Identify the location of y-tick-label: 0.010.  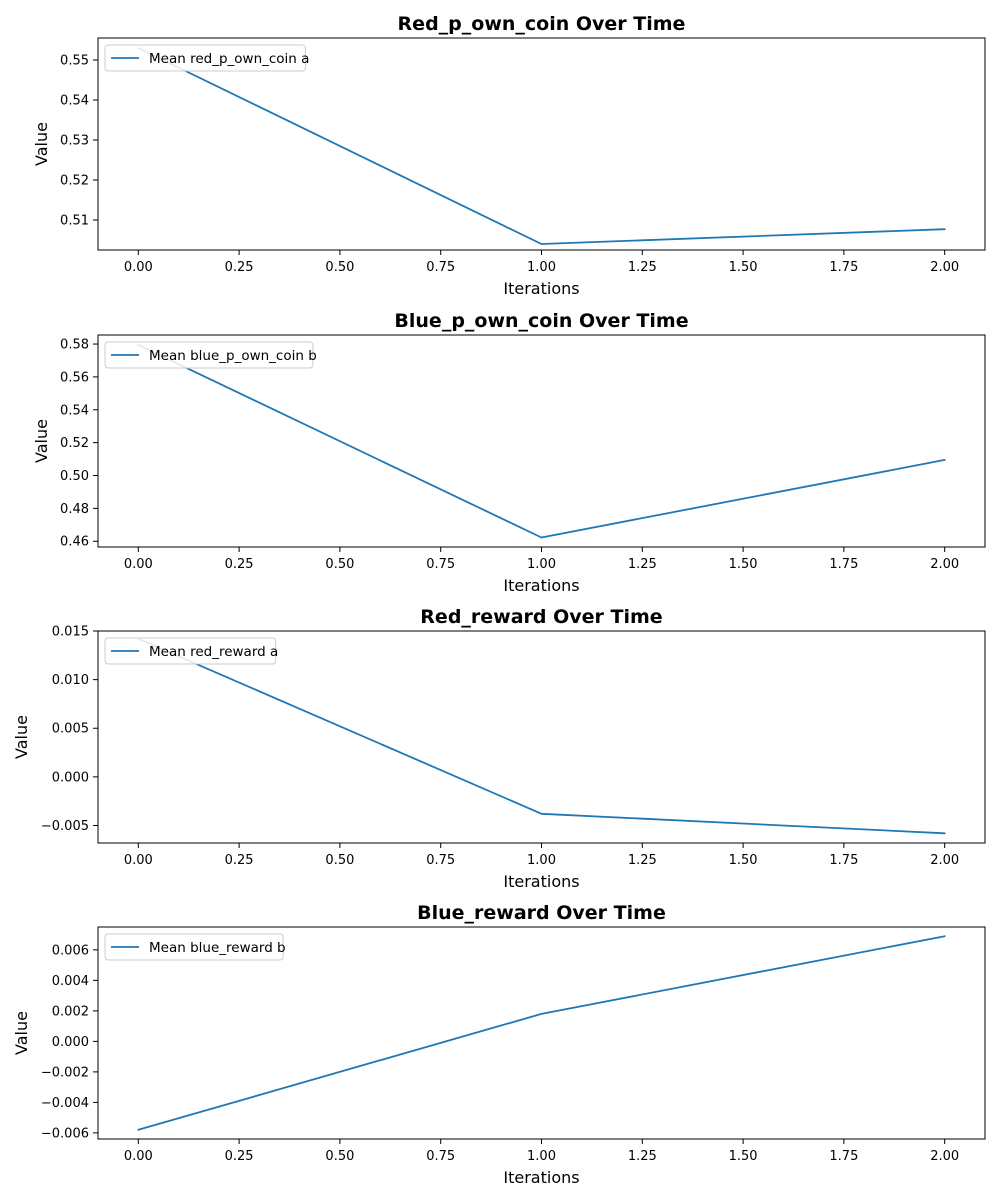
(70, 680).